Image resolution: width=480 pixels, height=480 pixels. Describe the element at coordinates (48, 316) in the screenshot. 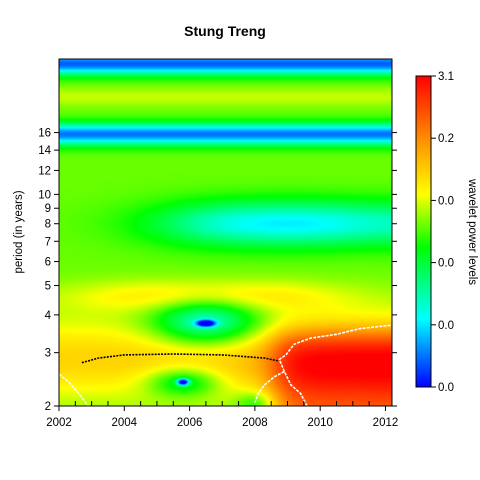

I see `y-tick-label: 4` at that location.